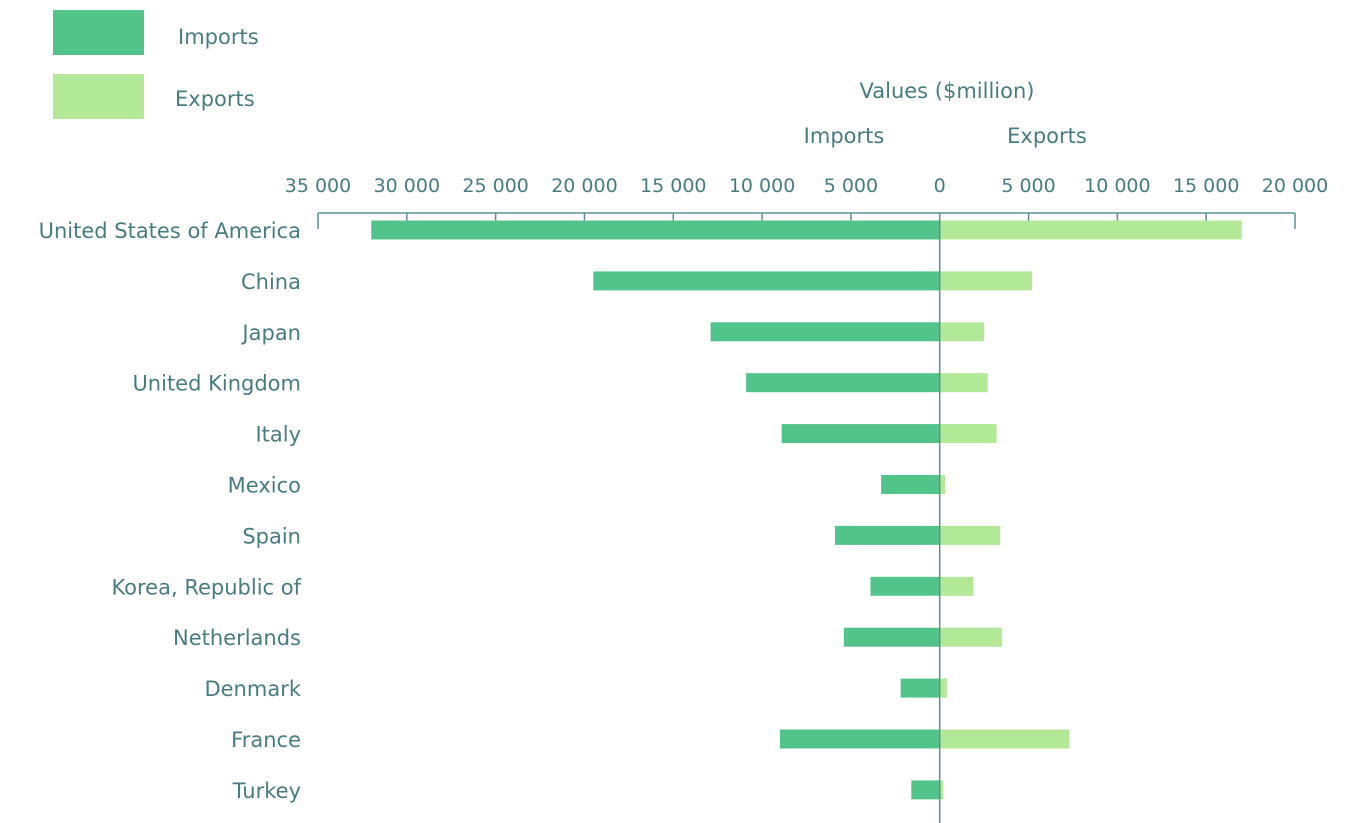 Image resolution: width=1346 pixels, height=823 pixels. Describe the element at coordinates (495, 186) in the screenshot. I see `x-tick-label: 25 000` at that location.